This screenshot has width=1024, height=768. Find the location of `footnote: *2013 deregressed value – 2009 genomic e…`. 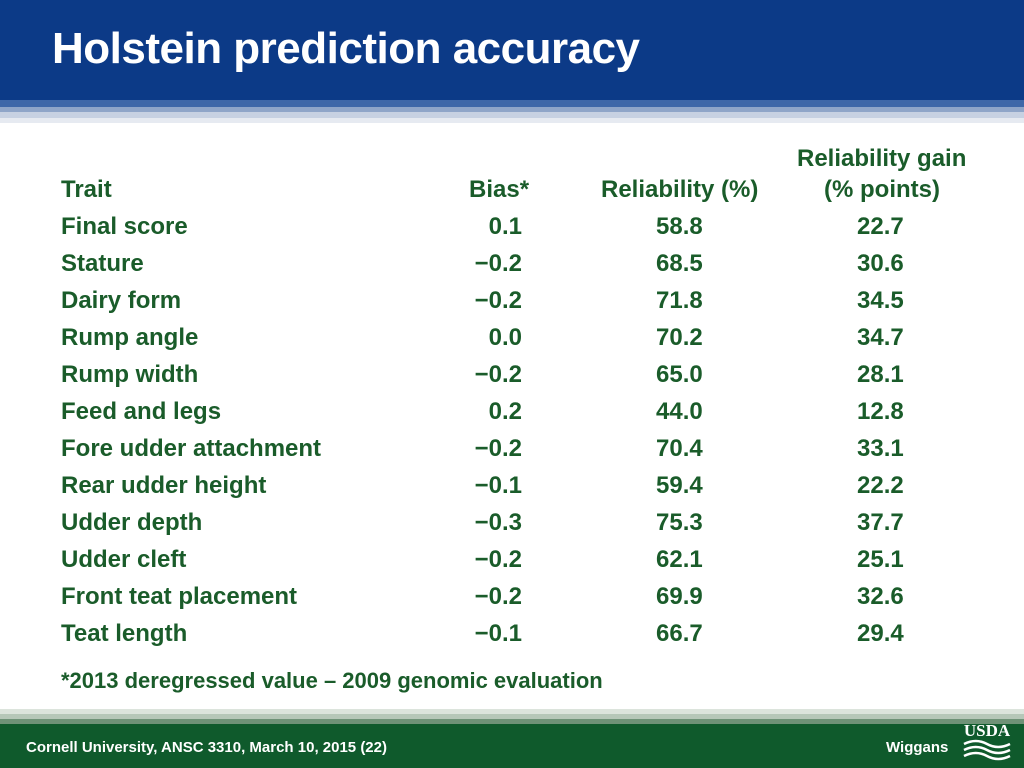

footnote: *2013 deregressed value – 2009 genomic e… is located at coordinates (332, 680).